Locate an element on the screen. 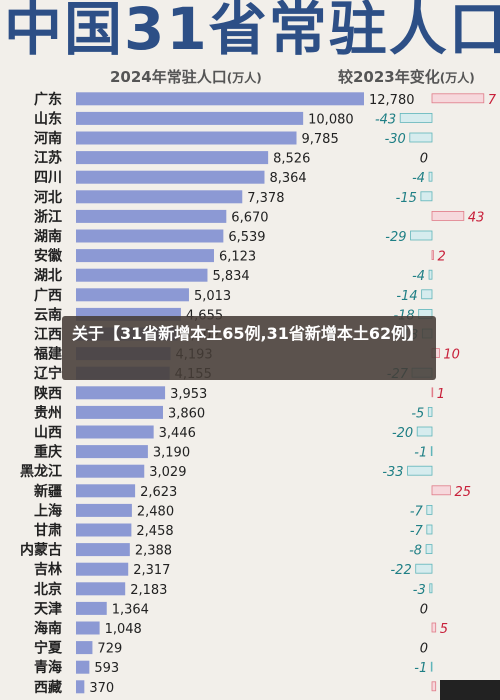 Image resolution: width=500 pixels, height=700 pixels. category-label: 内蒙古 is located at coordinates (41, 550).